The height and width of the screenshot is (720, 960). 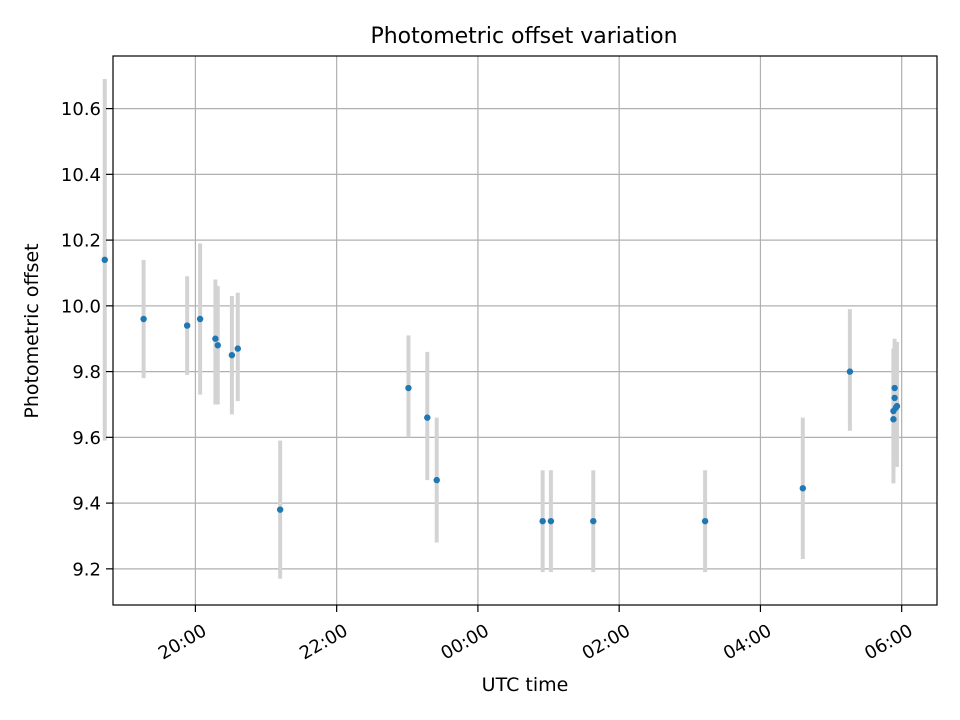 What do you see at coordinates (86, 504) in the screenshot?
I see `y-tick-label: 9.4` at bounding box center [86, 504].